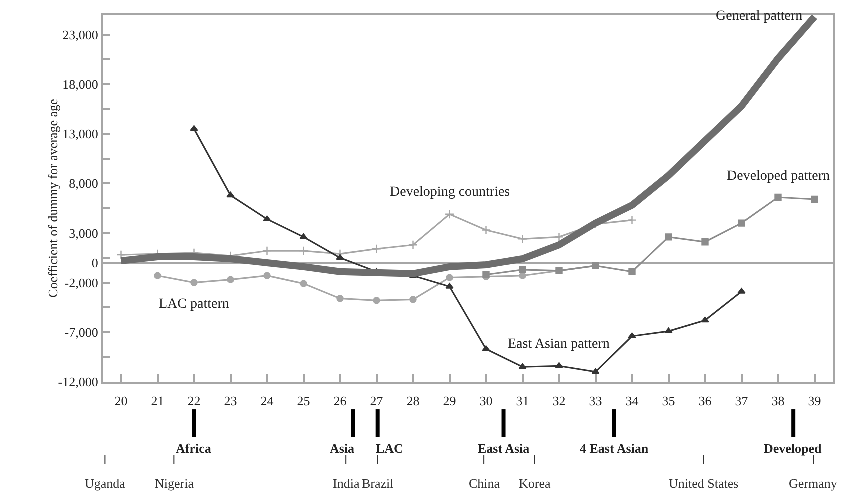 The height and width of the screenshot is (493, 843). What do you see at coordinates (378, 483) in the screenshot?
I see `ref-line-label: Brazil` at bounding box center [378, 483].